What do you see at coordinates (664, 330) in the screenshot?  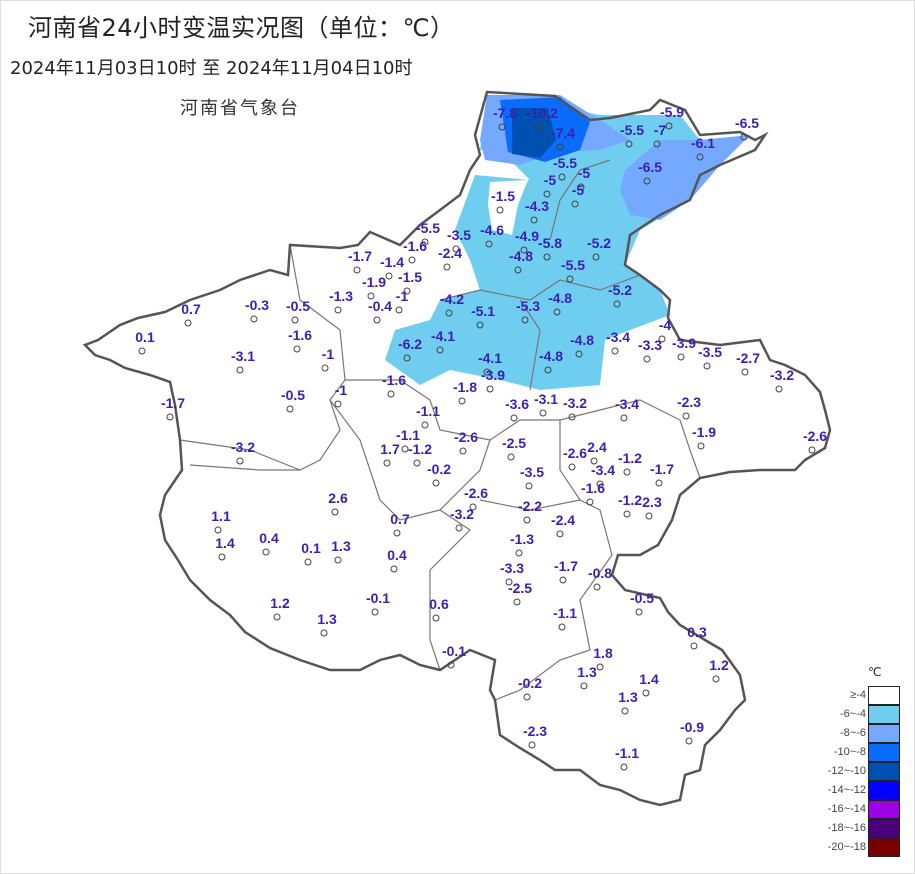 I see `station: -4` at bounding box center [664, 330].